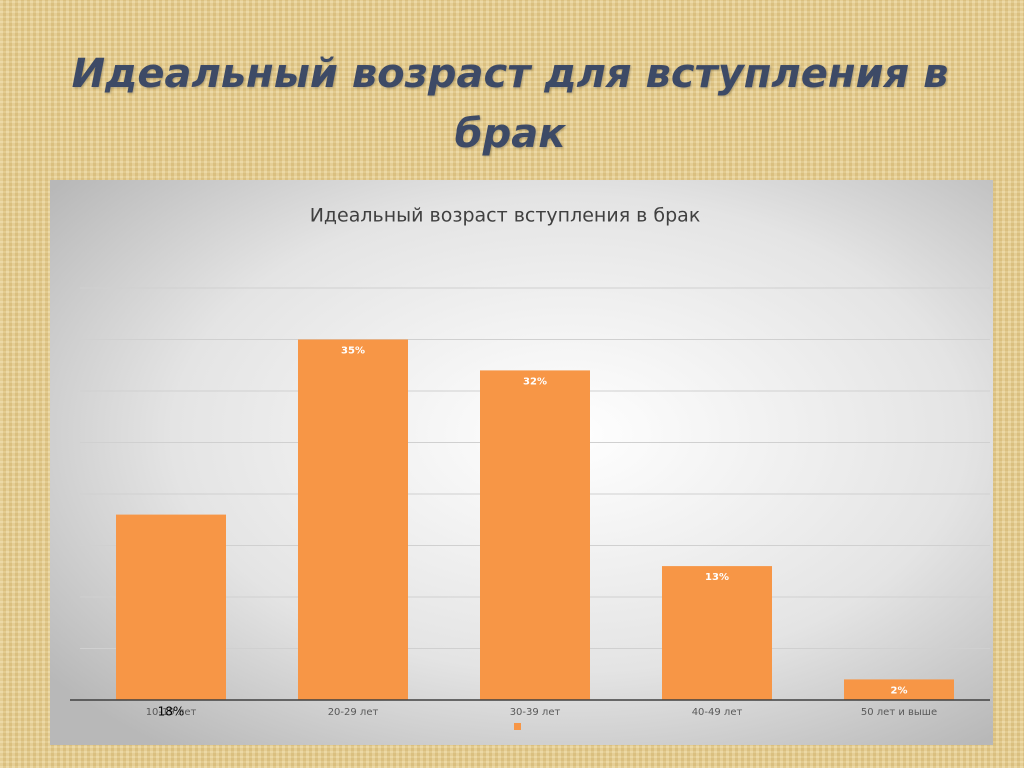 The image size is (1024, 768). What do you see at coordinates (899, 712) in the screenshot?
I see `x-tick-label: 50 лет и выше` at bounding box center [899, 712].